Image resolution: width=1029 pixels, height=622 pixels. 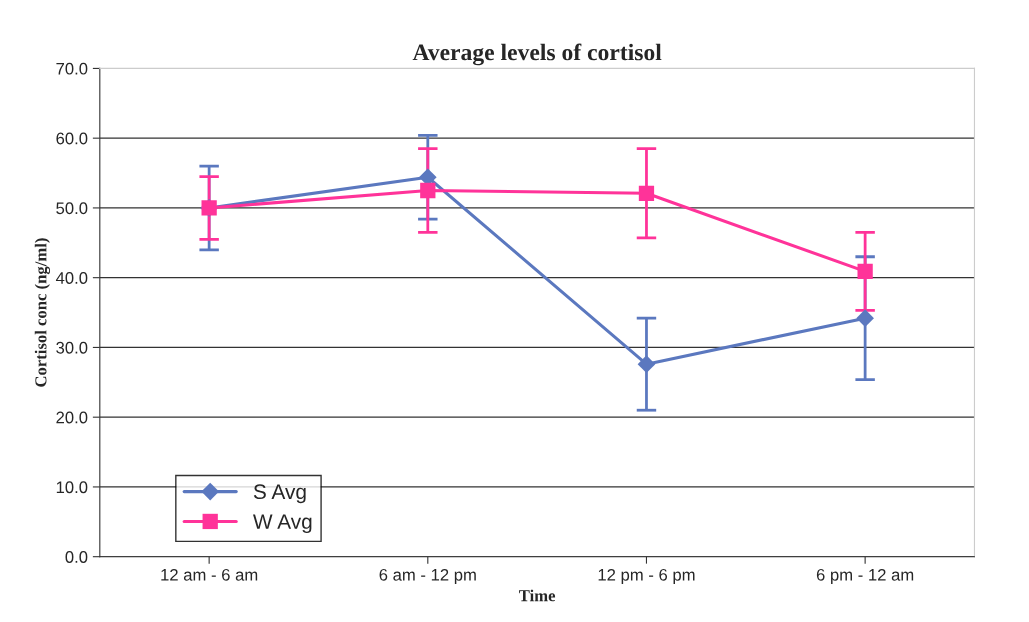 I want to click on y-axis-title: Cortisol conc (ng/ml), so click(x=42, y=312).